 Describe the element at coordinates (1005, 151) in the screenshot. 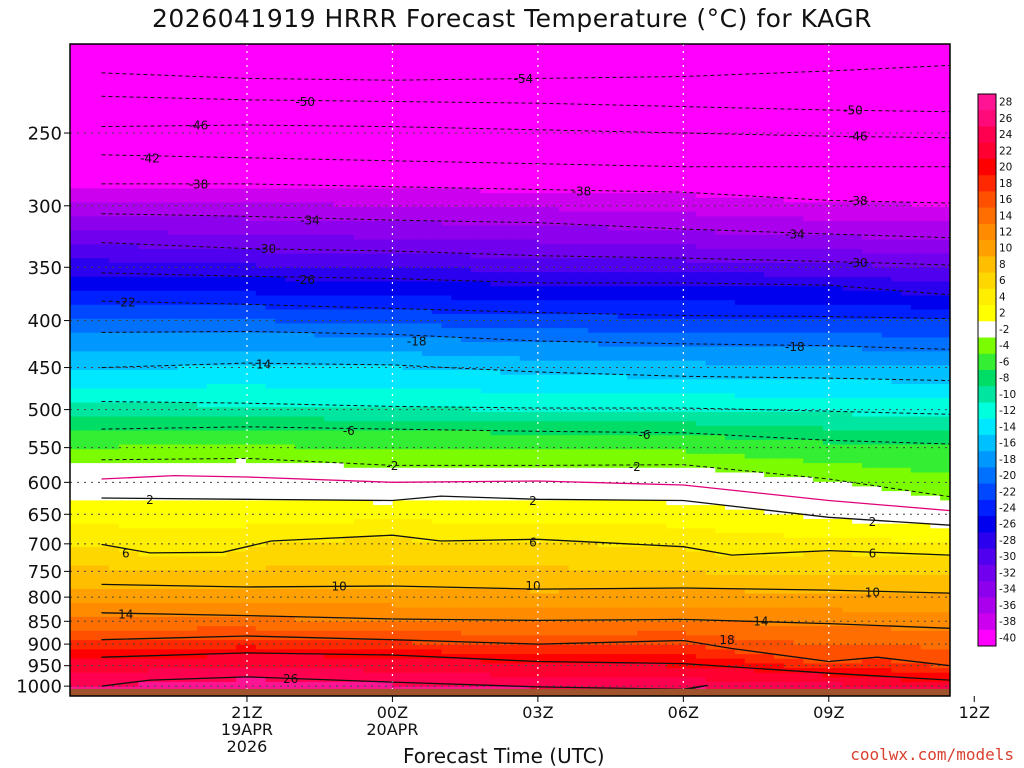

I see `colorbar-label: 22` at that location.